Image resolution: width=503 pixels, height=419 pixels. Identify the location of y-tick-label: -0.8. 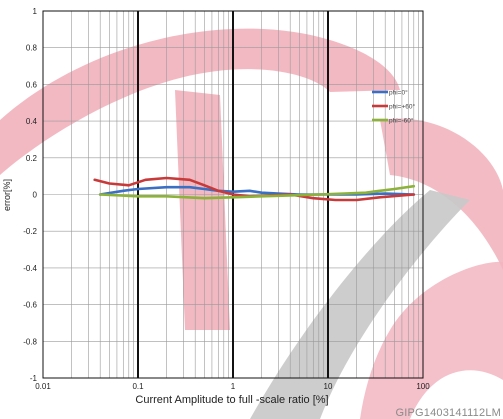
(30, 341).